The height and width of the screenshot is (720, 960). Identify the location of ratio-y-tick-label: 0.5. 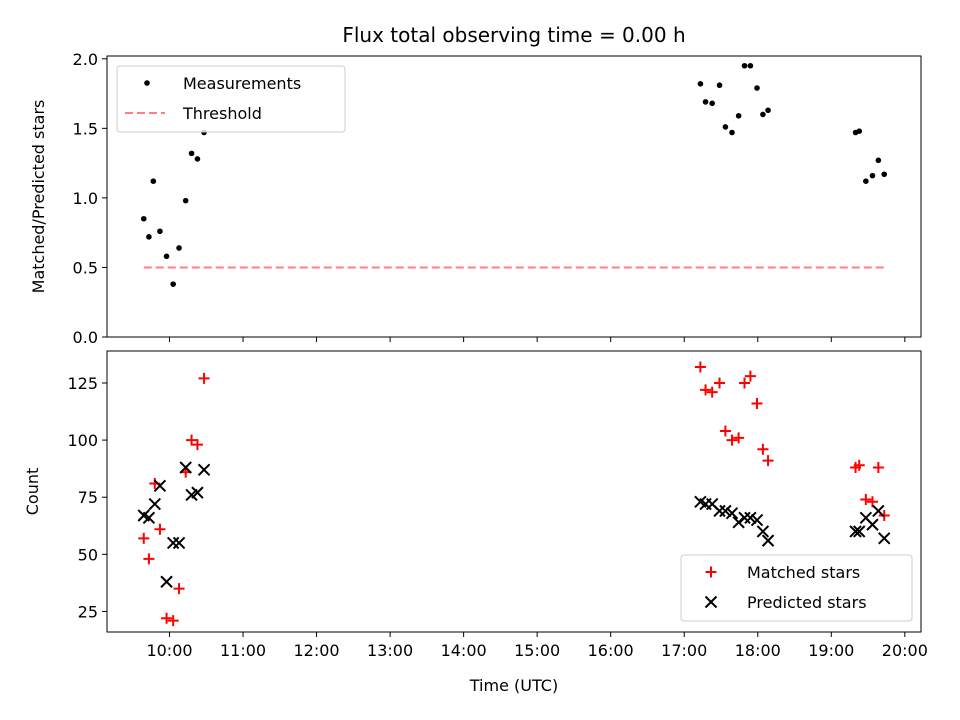
(85, 267).